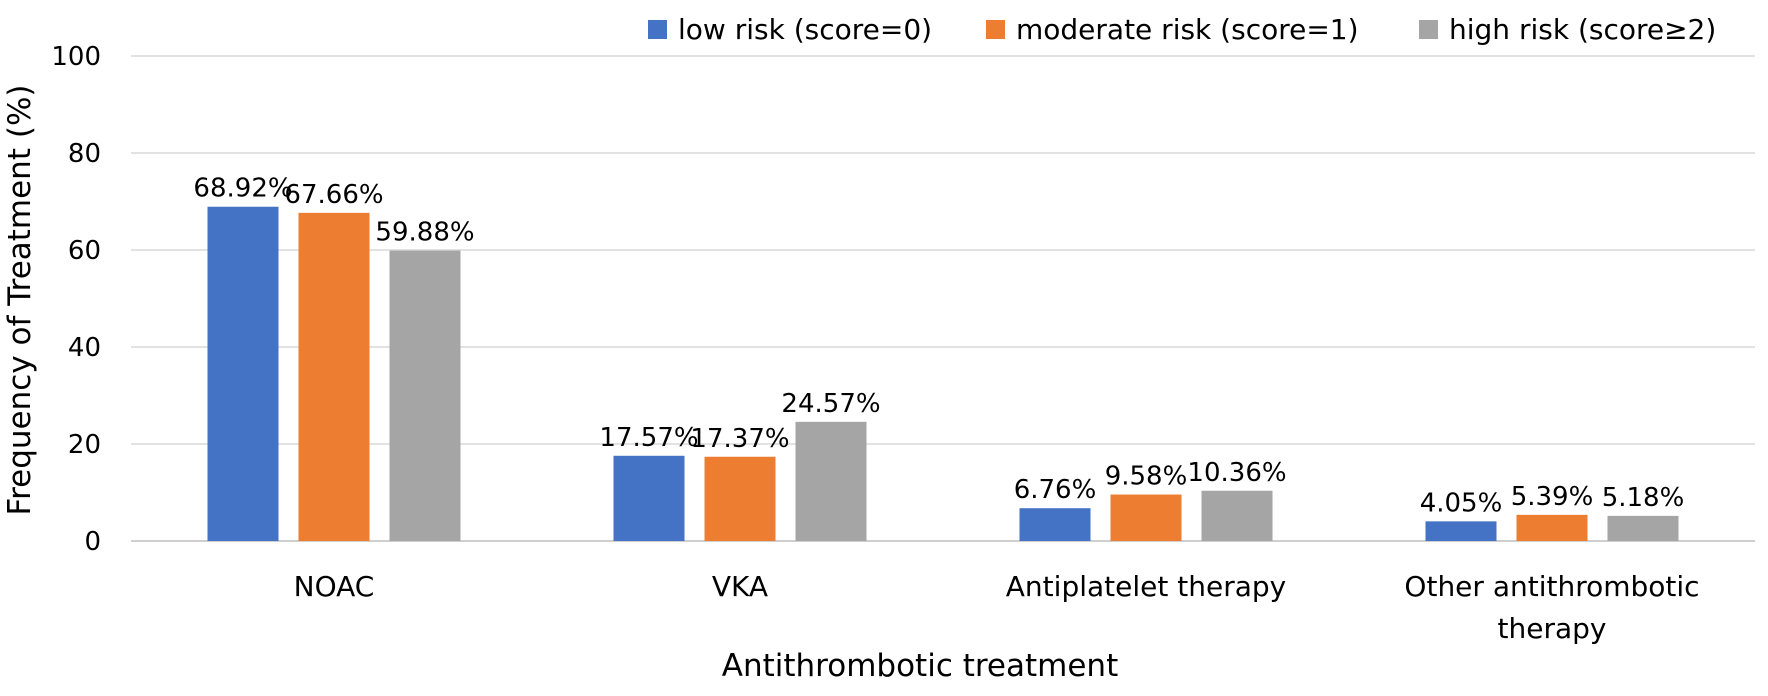 The width and height of the screenshot is (1768, 696). Describe the element at coordinates (84, 445) in the screenshot. I see `y-tick-label: 20` at that location.